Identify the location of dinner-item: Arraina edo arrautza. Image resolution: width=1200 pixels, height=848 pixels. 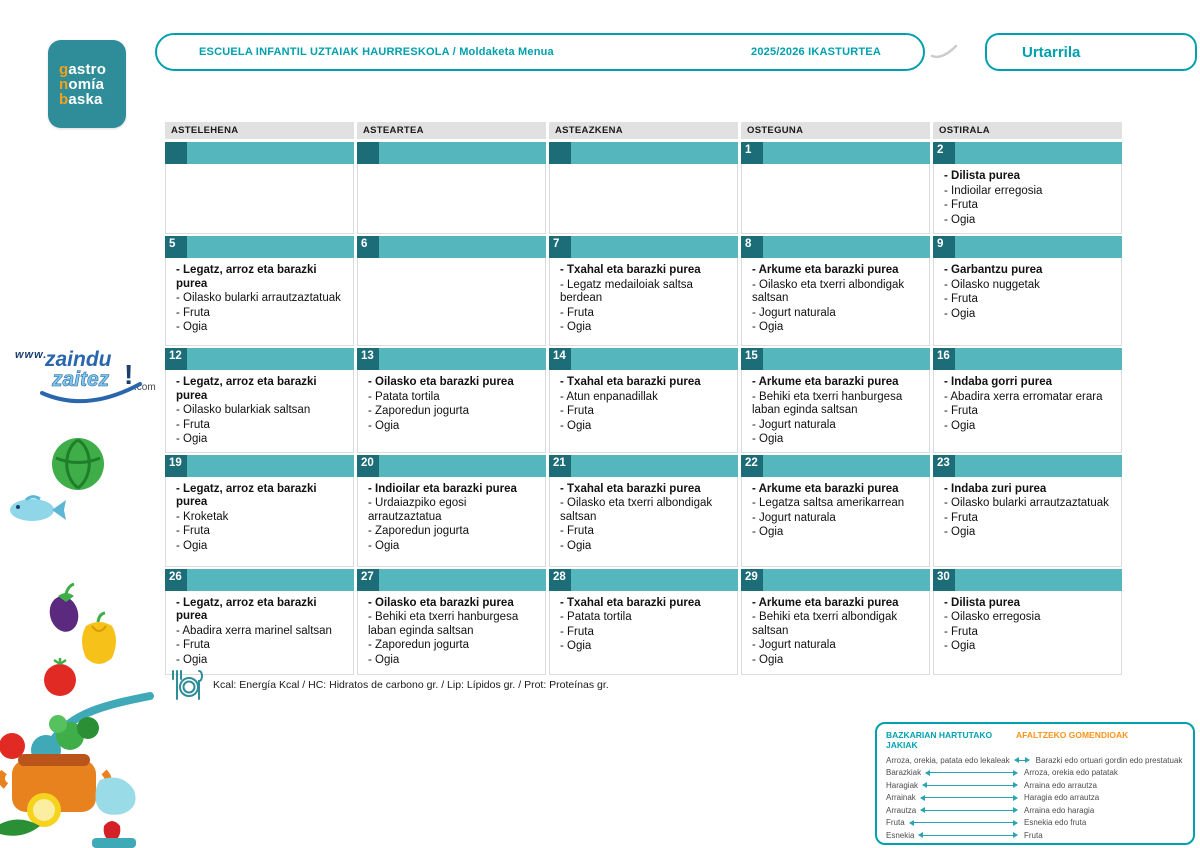
(1060, 785).